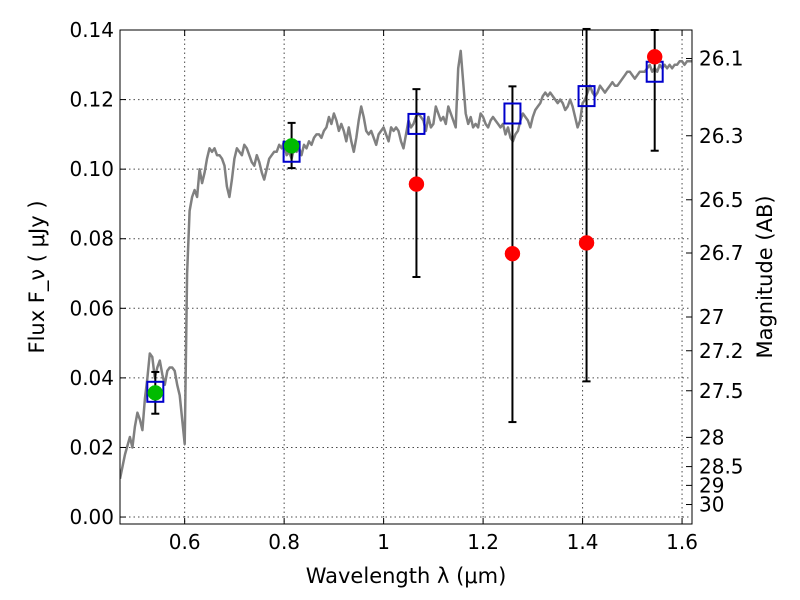 Image resolution: width=800 pixels, height=600 pixels. What do you see at coordinates (91, 100) in the screenshot?
I see `y-tick-label: 0.12` at bounding box center [91, 100].